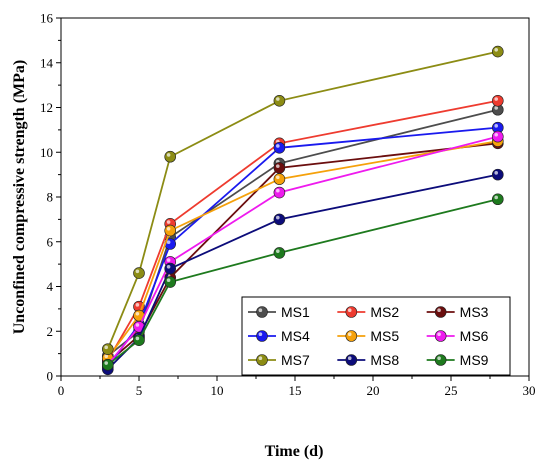 The width and height of the screenshot is (550, 467). What do you see at coordinates (279, 360) in the screenshot?
I see `legend-item: MS7` at bounding box center [279, 360].